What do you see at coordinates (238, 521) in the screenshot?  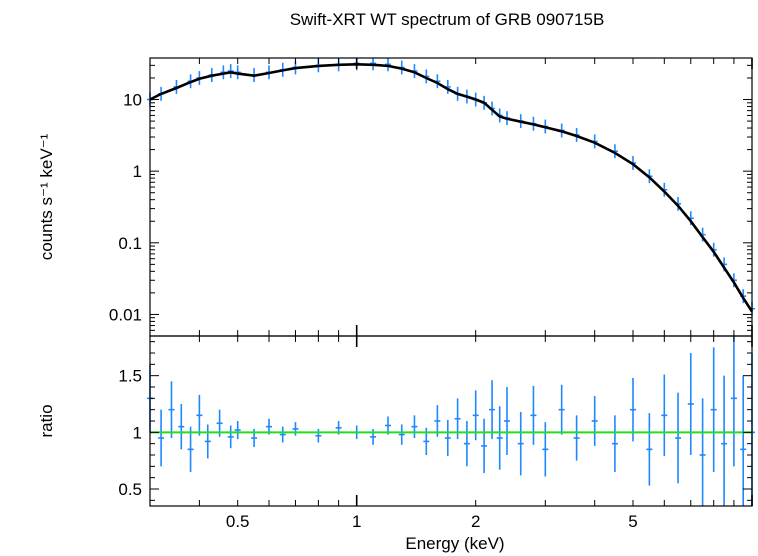 I see `x-tick-label: 0.5` at bounding box center [238, 521].